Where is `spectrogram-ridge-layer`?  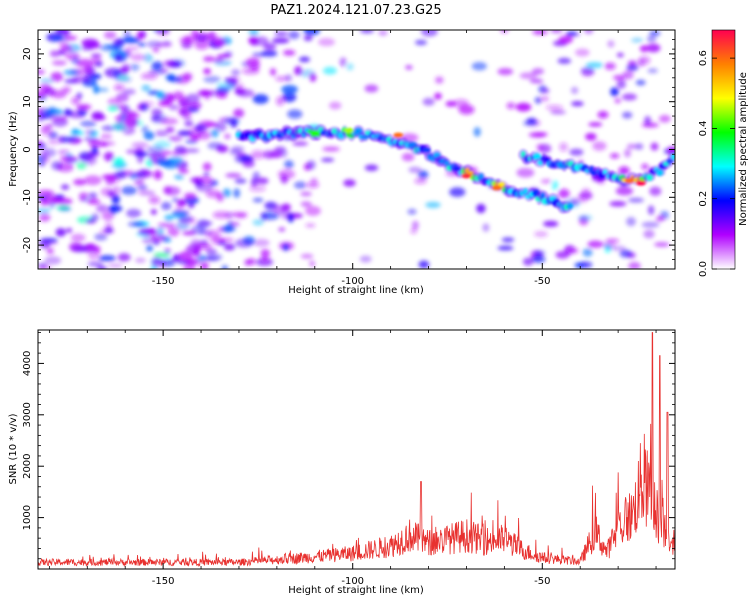
spectrogram-ridge-layer is located at coordinates (455, 169).